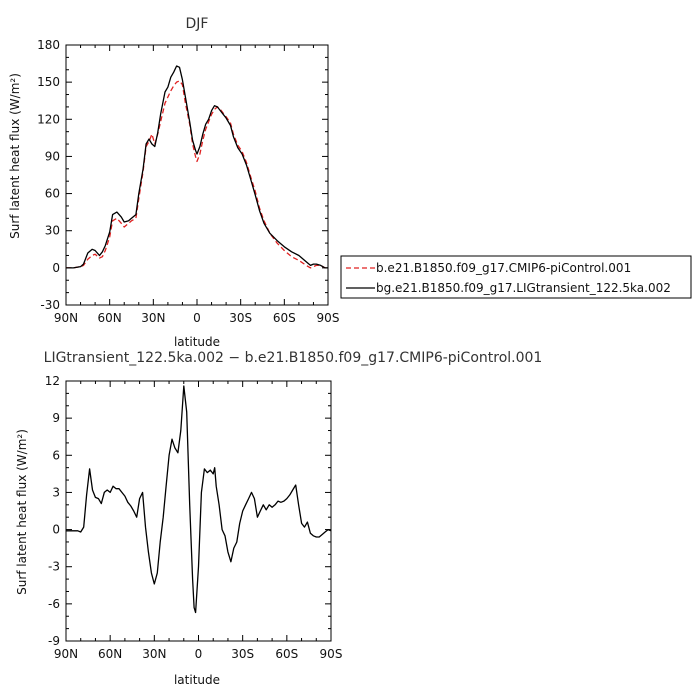  Describe the element at coordinates (48, 82) in the screenshot. I see `top-ytick-label: 150` at that location.